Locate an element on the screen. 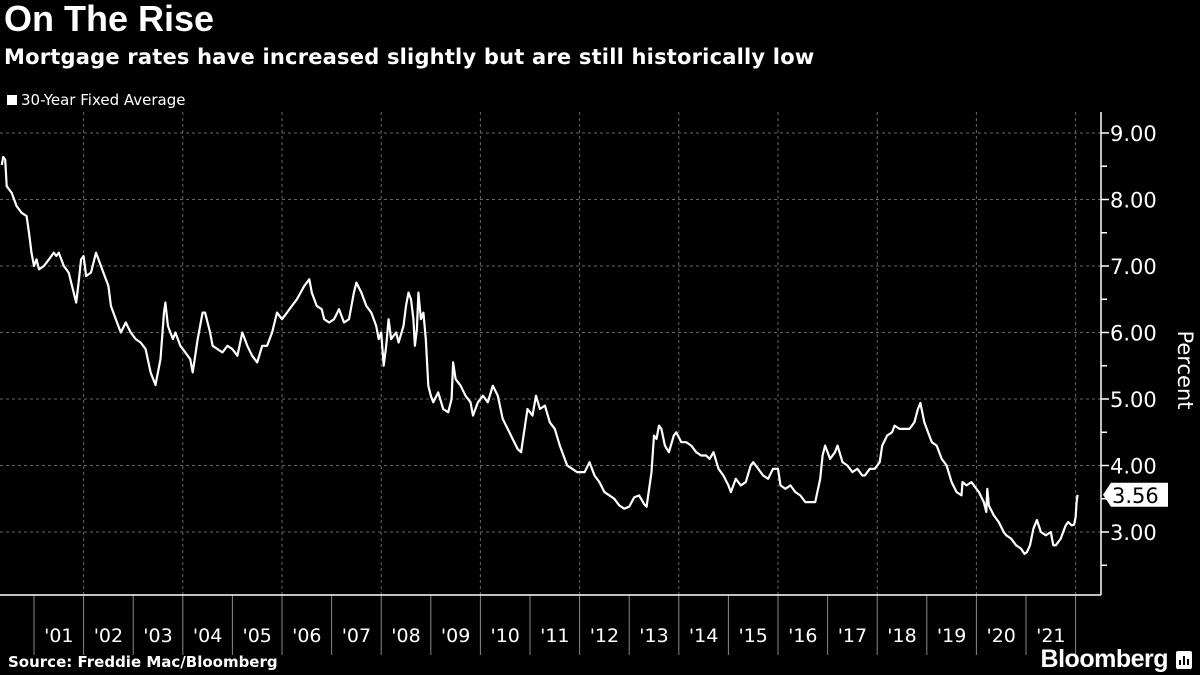 This screenshot has height=675, width=1200. x-tick-label: '02 is located at coordinates (108, 636).